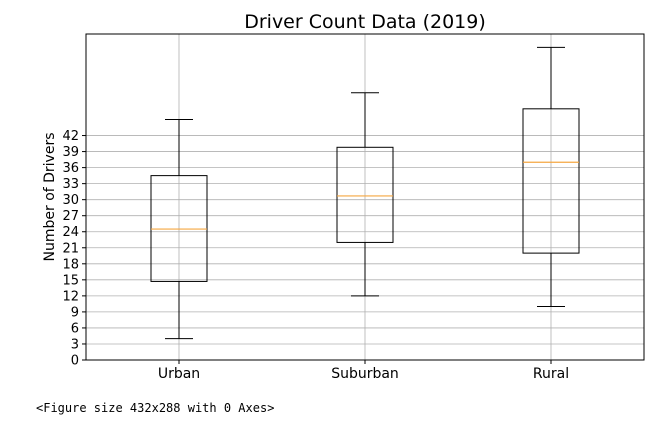 This screenshot has width=657, height=435. What do you see at coordinates (75, 328) in the screenshot?
I see `y-tick-label: 6` at bounding box center [75, 328].